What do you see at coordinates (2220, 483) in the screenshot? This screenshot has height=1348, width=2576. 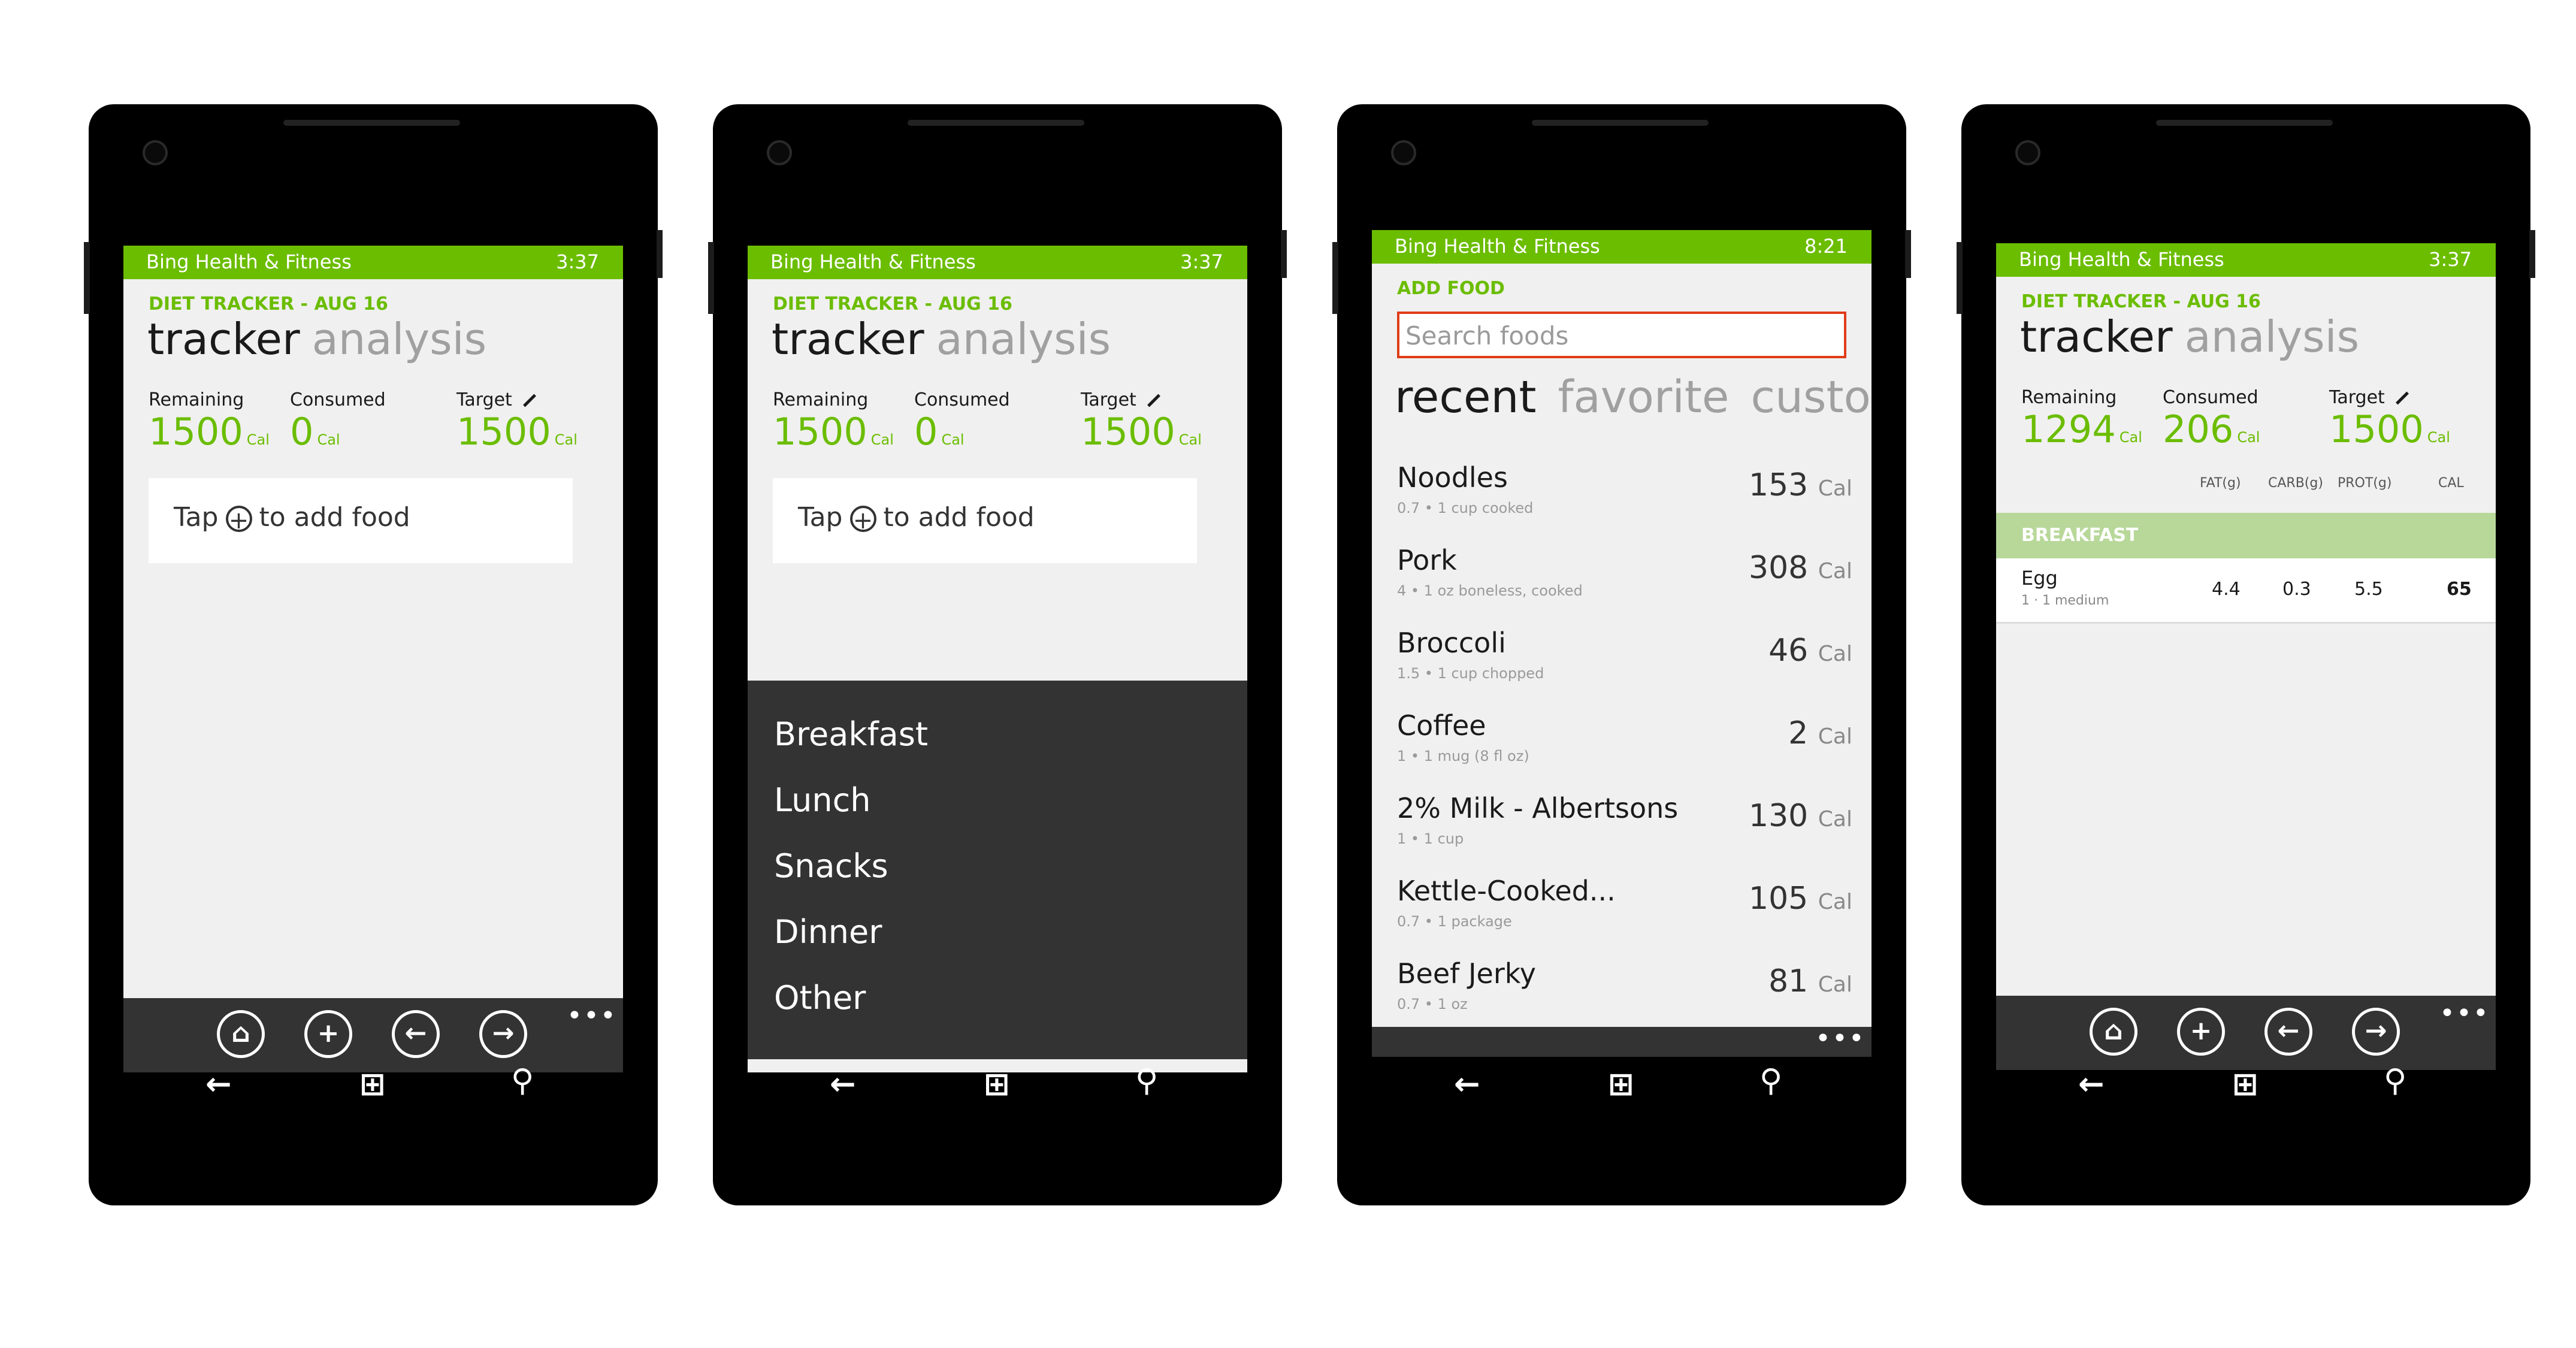 I see `column-fat: FAT(g)` at bounding box center [2220, 483].